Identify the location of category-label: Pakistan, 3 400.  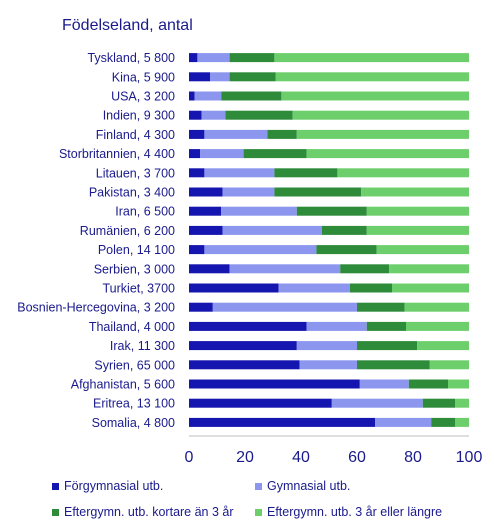
(132, 193).